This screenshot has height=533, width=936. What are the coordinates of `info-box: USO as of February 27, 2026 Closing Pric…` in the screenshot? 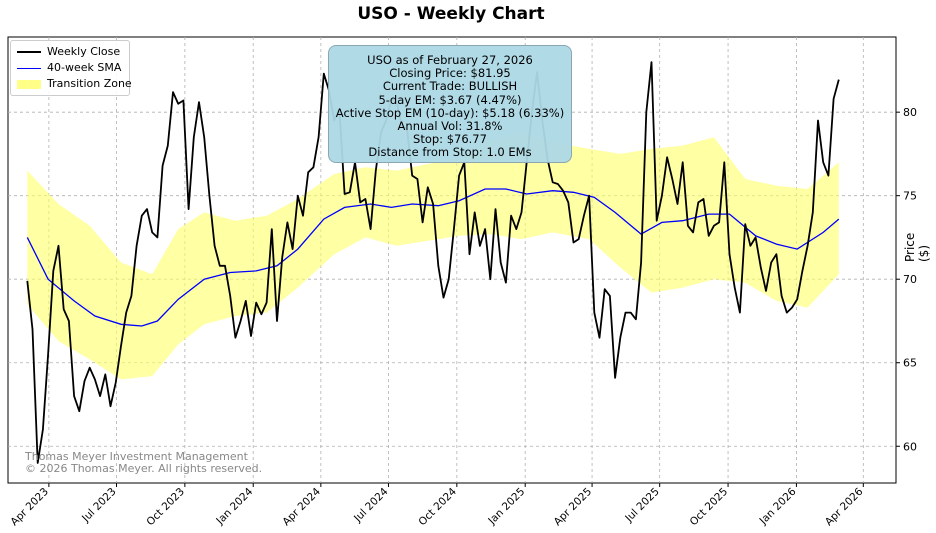 It's located at (450, 104).